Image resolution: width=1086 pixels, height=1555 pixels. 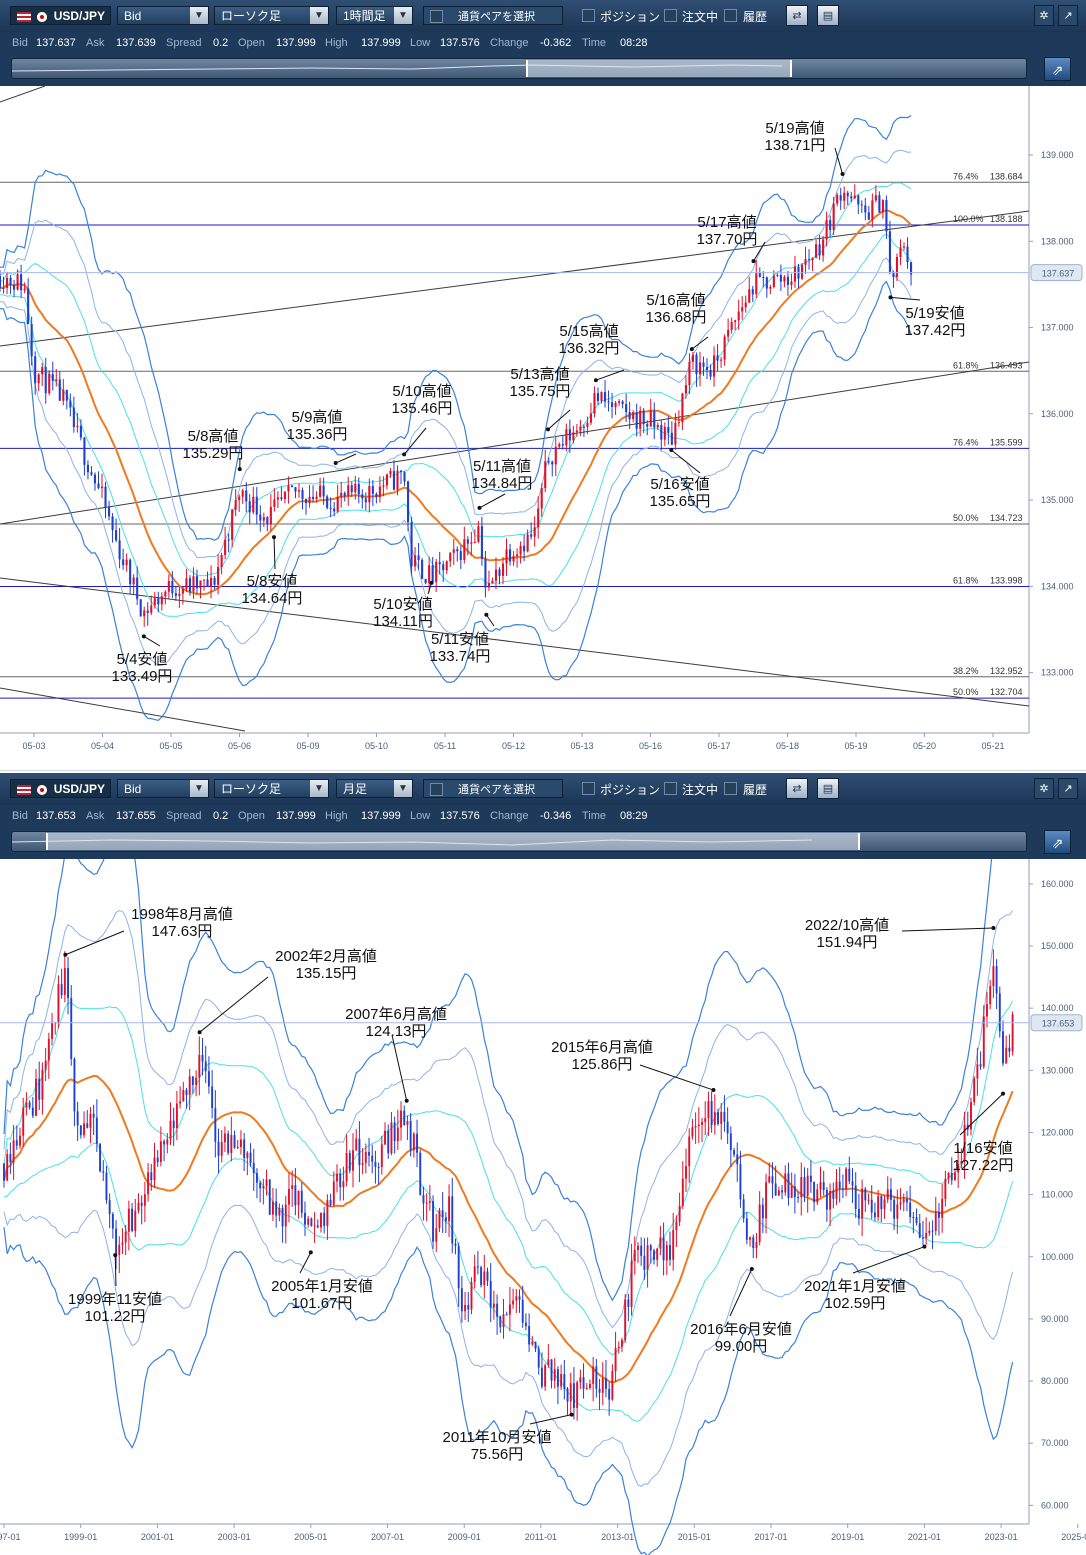 What do you see at coordinates (307, 746) in the screenshot?
I see `x-tick-label: 05-09` at bounding box center [307, 746].